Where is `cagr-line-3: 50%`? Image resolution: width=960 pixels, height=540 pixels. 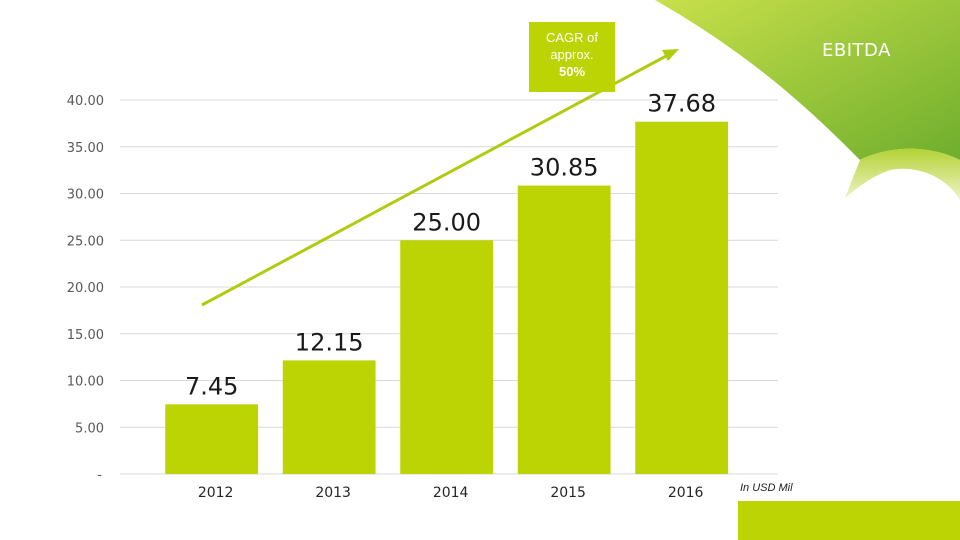 cagr-line-3: 50% is located at coordinates (572, 71).